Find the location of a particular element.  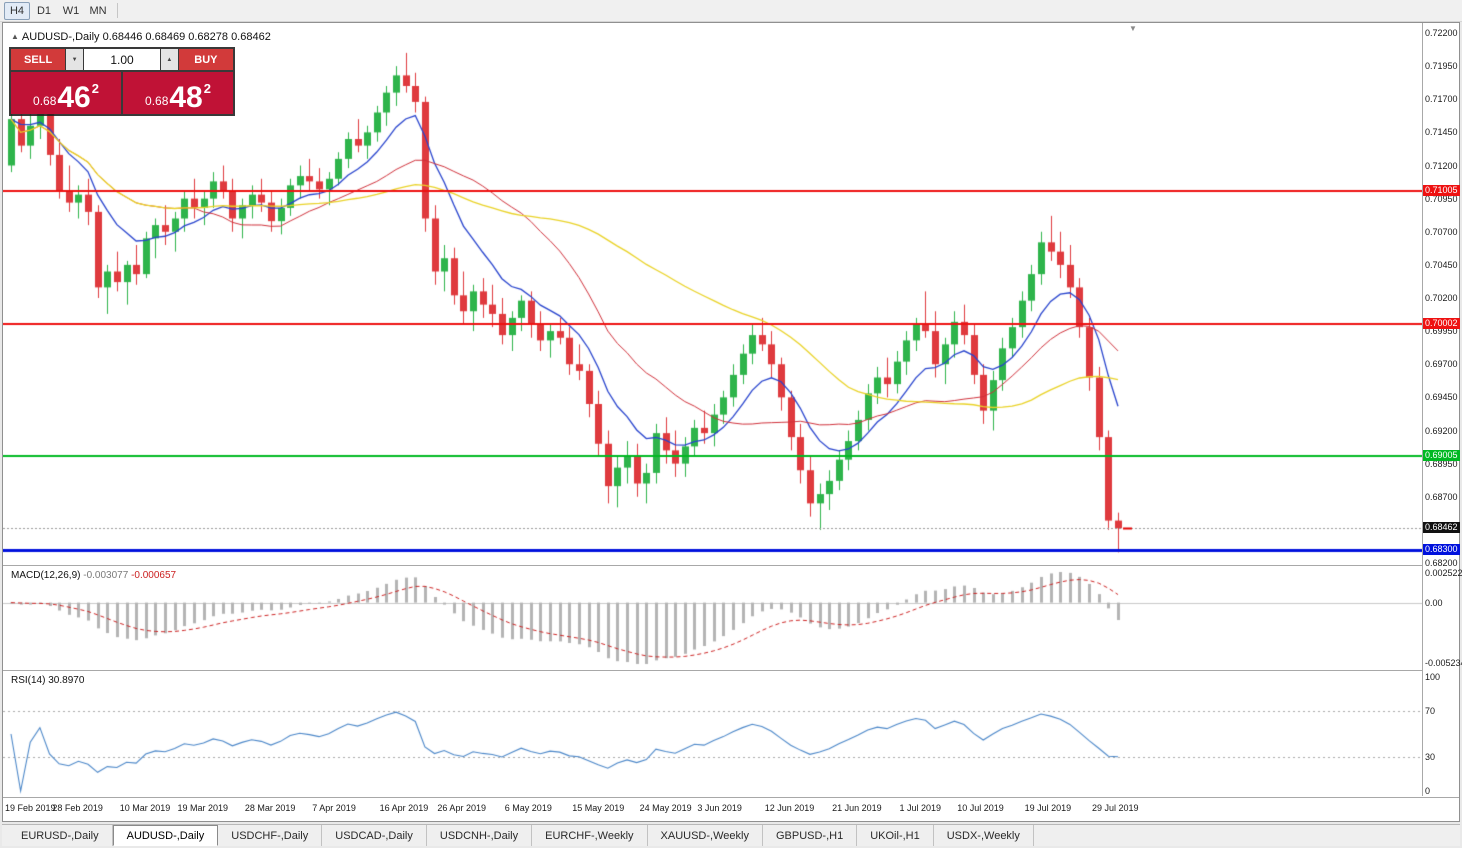

sell-price-pipette: 2 is located at coordinates (95, 88).